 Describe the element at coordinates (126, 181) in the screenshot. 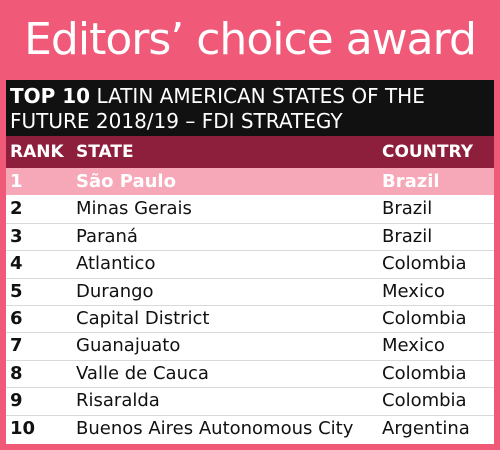

I see `state-cell: São Paulo` at that location.